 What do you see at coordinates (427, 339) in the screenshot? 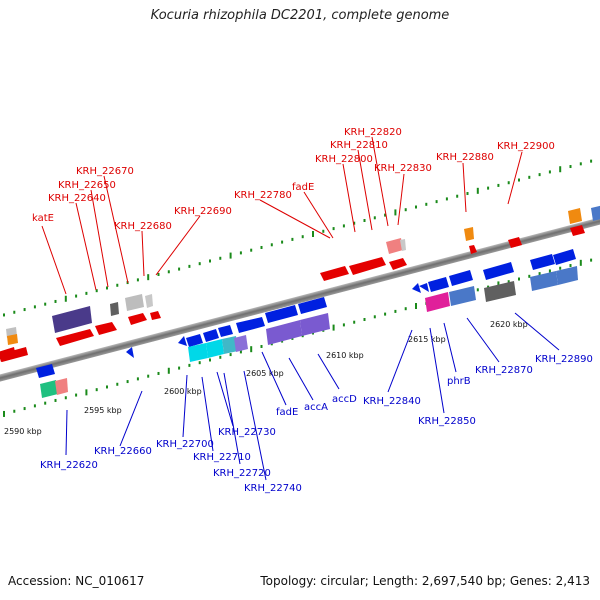
I see `scale-tick-label: 2615 kbp` at bounding box center [427, 339].